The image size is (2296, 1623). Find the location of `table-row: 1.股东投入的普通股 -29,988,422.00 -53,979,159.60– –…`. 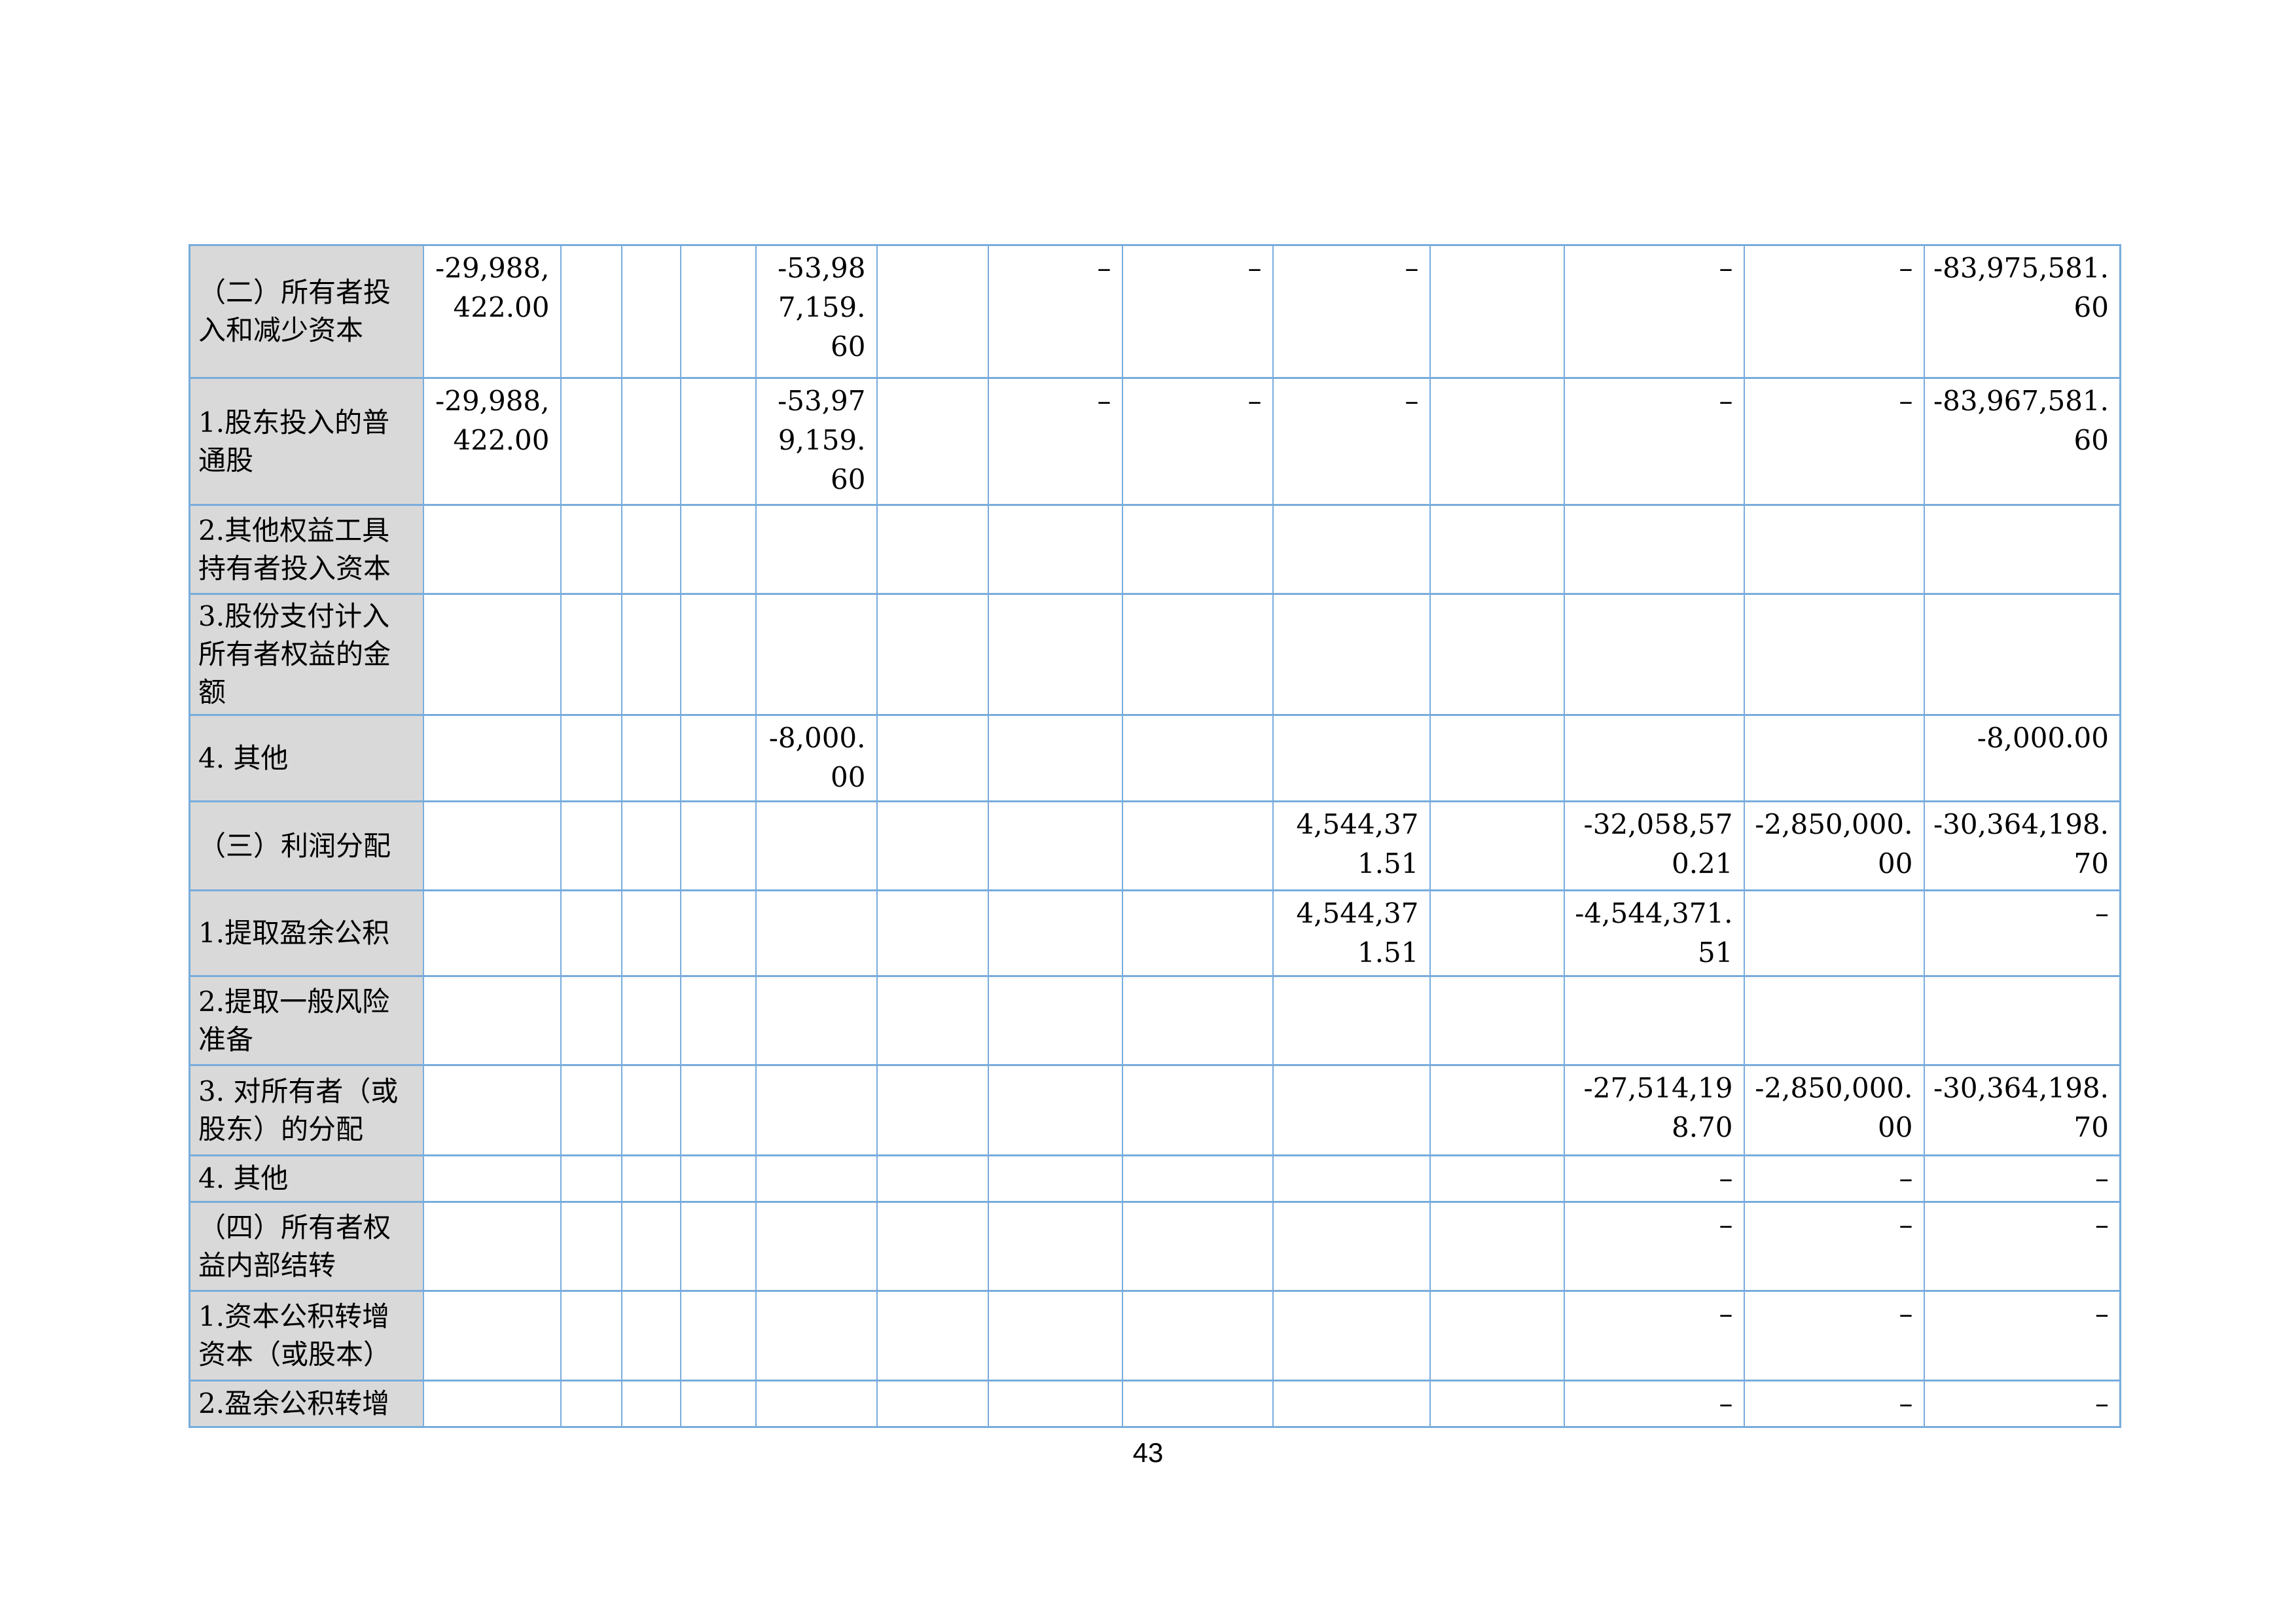

table-row: 1.股东投入的普通股 -29,988,422.00 -53,979,159.60– –… is located at coordinates (1154, 441).